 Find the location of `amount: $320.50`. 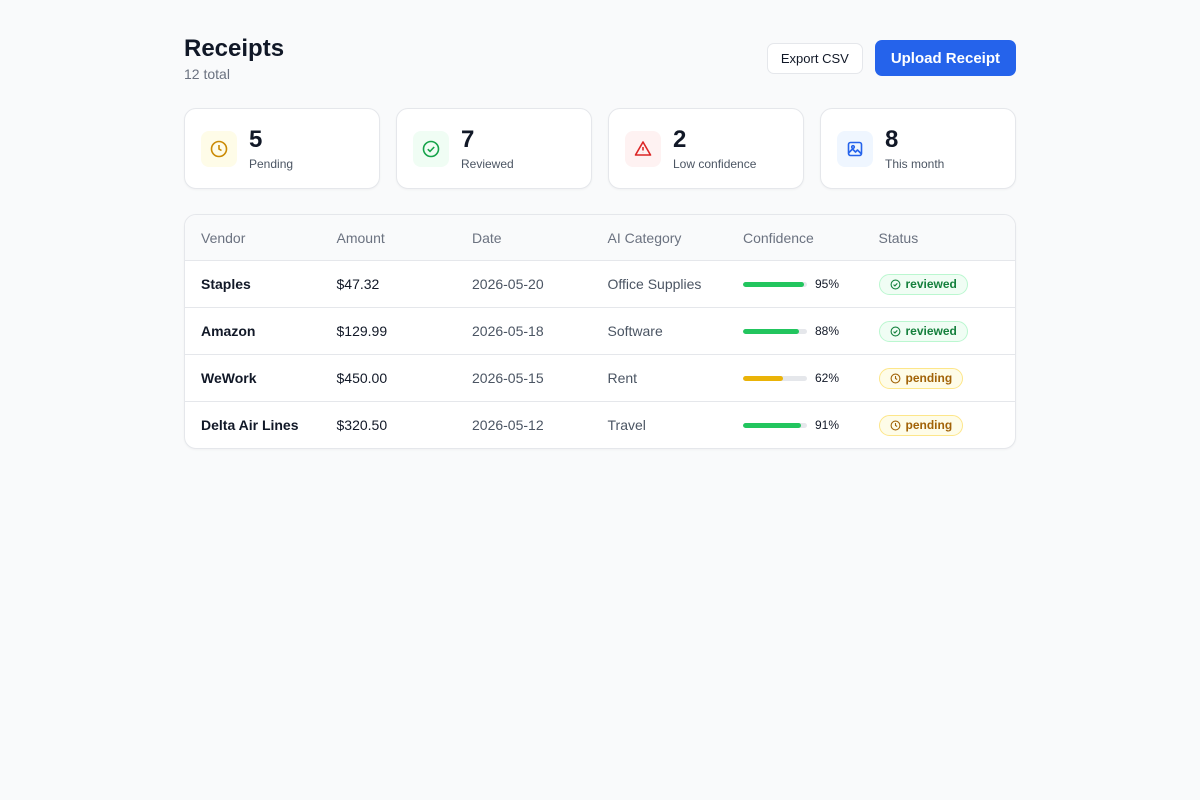

amount: $320.50 is located at coordinates (362, 425).